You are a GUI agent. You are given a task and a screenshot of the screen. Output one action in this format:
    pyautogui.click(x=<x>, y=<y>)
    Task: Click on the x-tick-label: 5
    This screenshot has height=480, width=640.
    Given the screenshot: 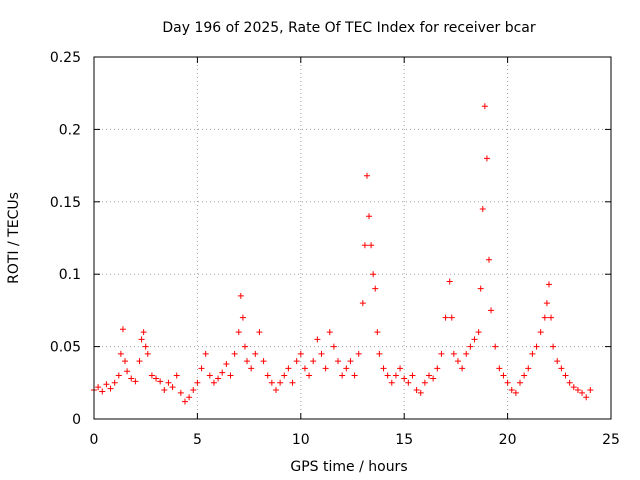 What is the action you would take?
    pyautogui.click(x=197, y=440)
    